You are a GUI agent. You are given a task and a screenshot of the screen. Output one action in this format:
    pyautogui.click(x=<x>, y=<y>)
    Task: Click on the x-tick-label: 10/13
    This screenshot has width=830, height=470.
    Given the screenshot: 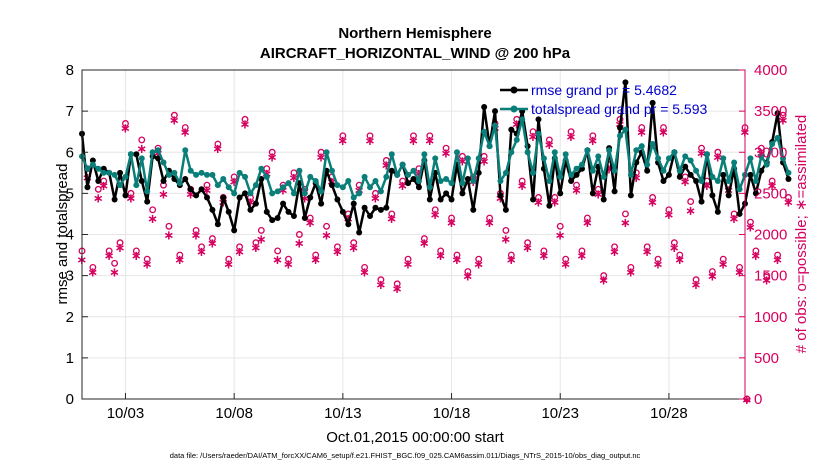 What is the action you would take?
    pyautogui.click(x=343, y=413)
    